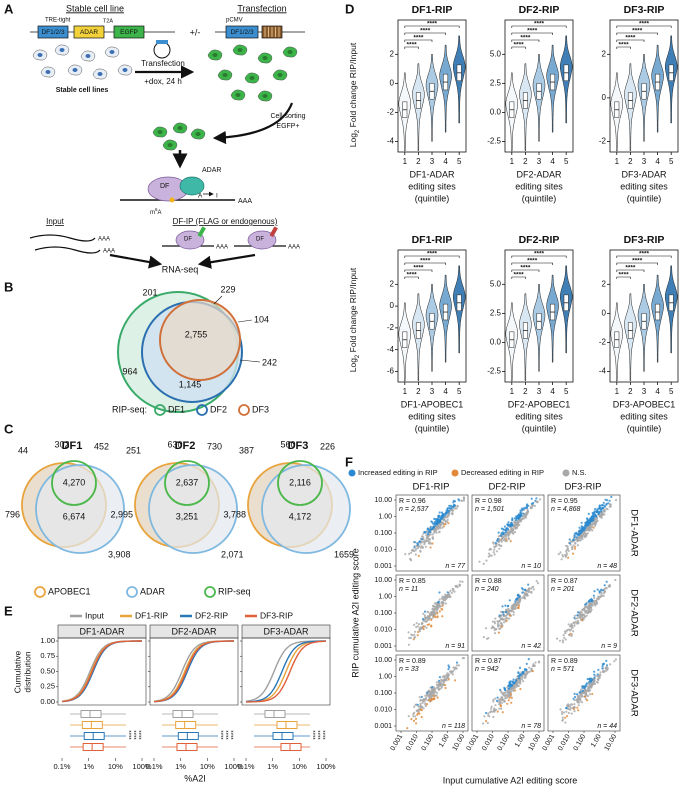 The height and width of the screenshot is (787, 684). What do you see at coordinates (383, 533) in the screenshot?
I see `y-tick-label: 0.100` at bounding box center [383, 533].